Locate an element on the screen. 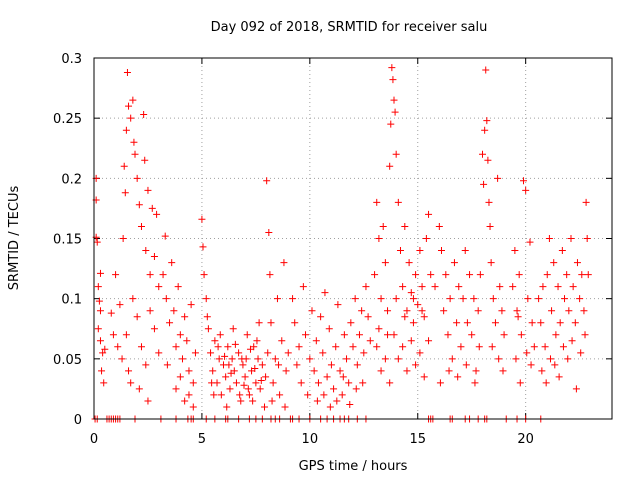  y-axis-label: SRMTID / TECUs is located at coordinates (14, 238).